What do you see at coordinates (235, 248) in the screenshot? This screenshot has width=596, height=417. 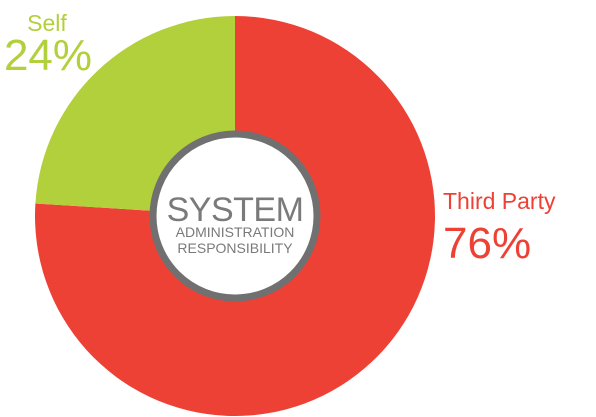 I see `center-subtitle-line2: RESPONSIBILITY` at bounding box center [235, 248].